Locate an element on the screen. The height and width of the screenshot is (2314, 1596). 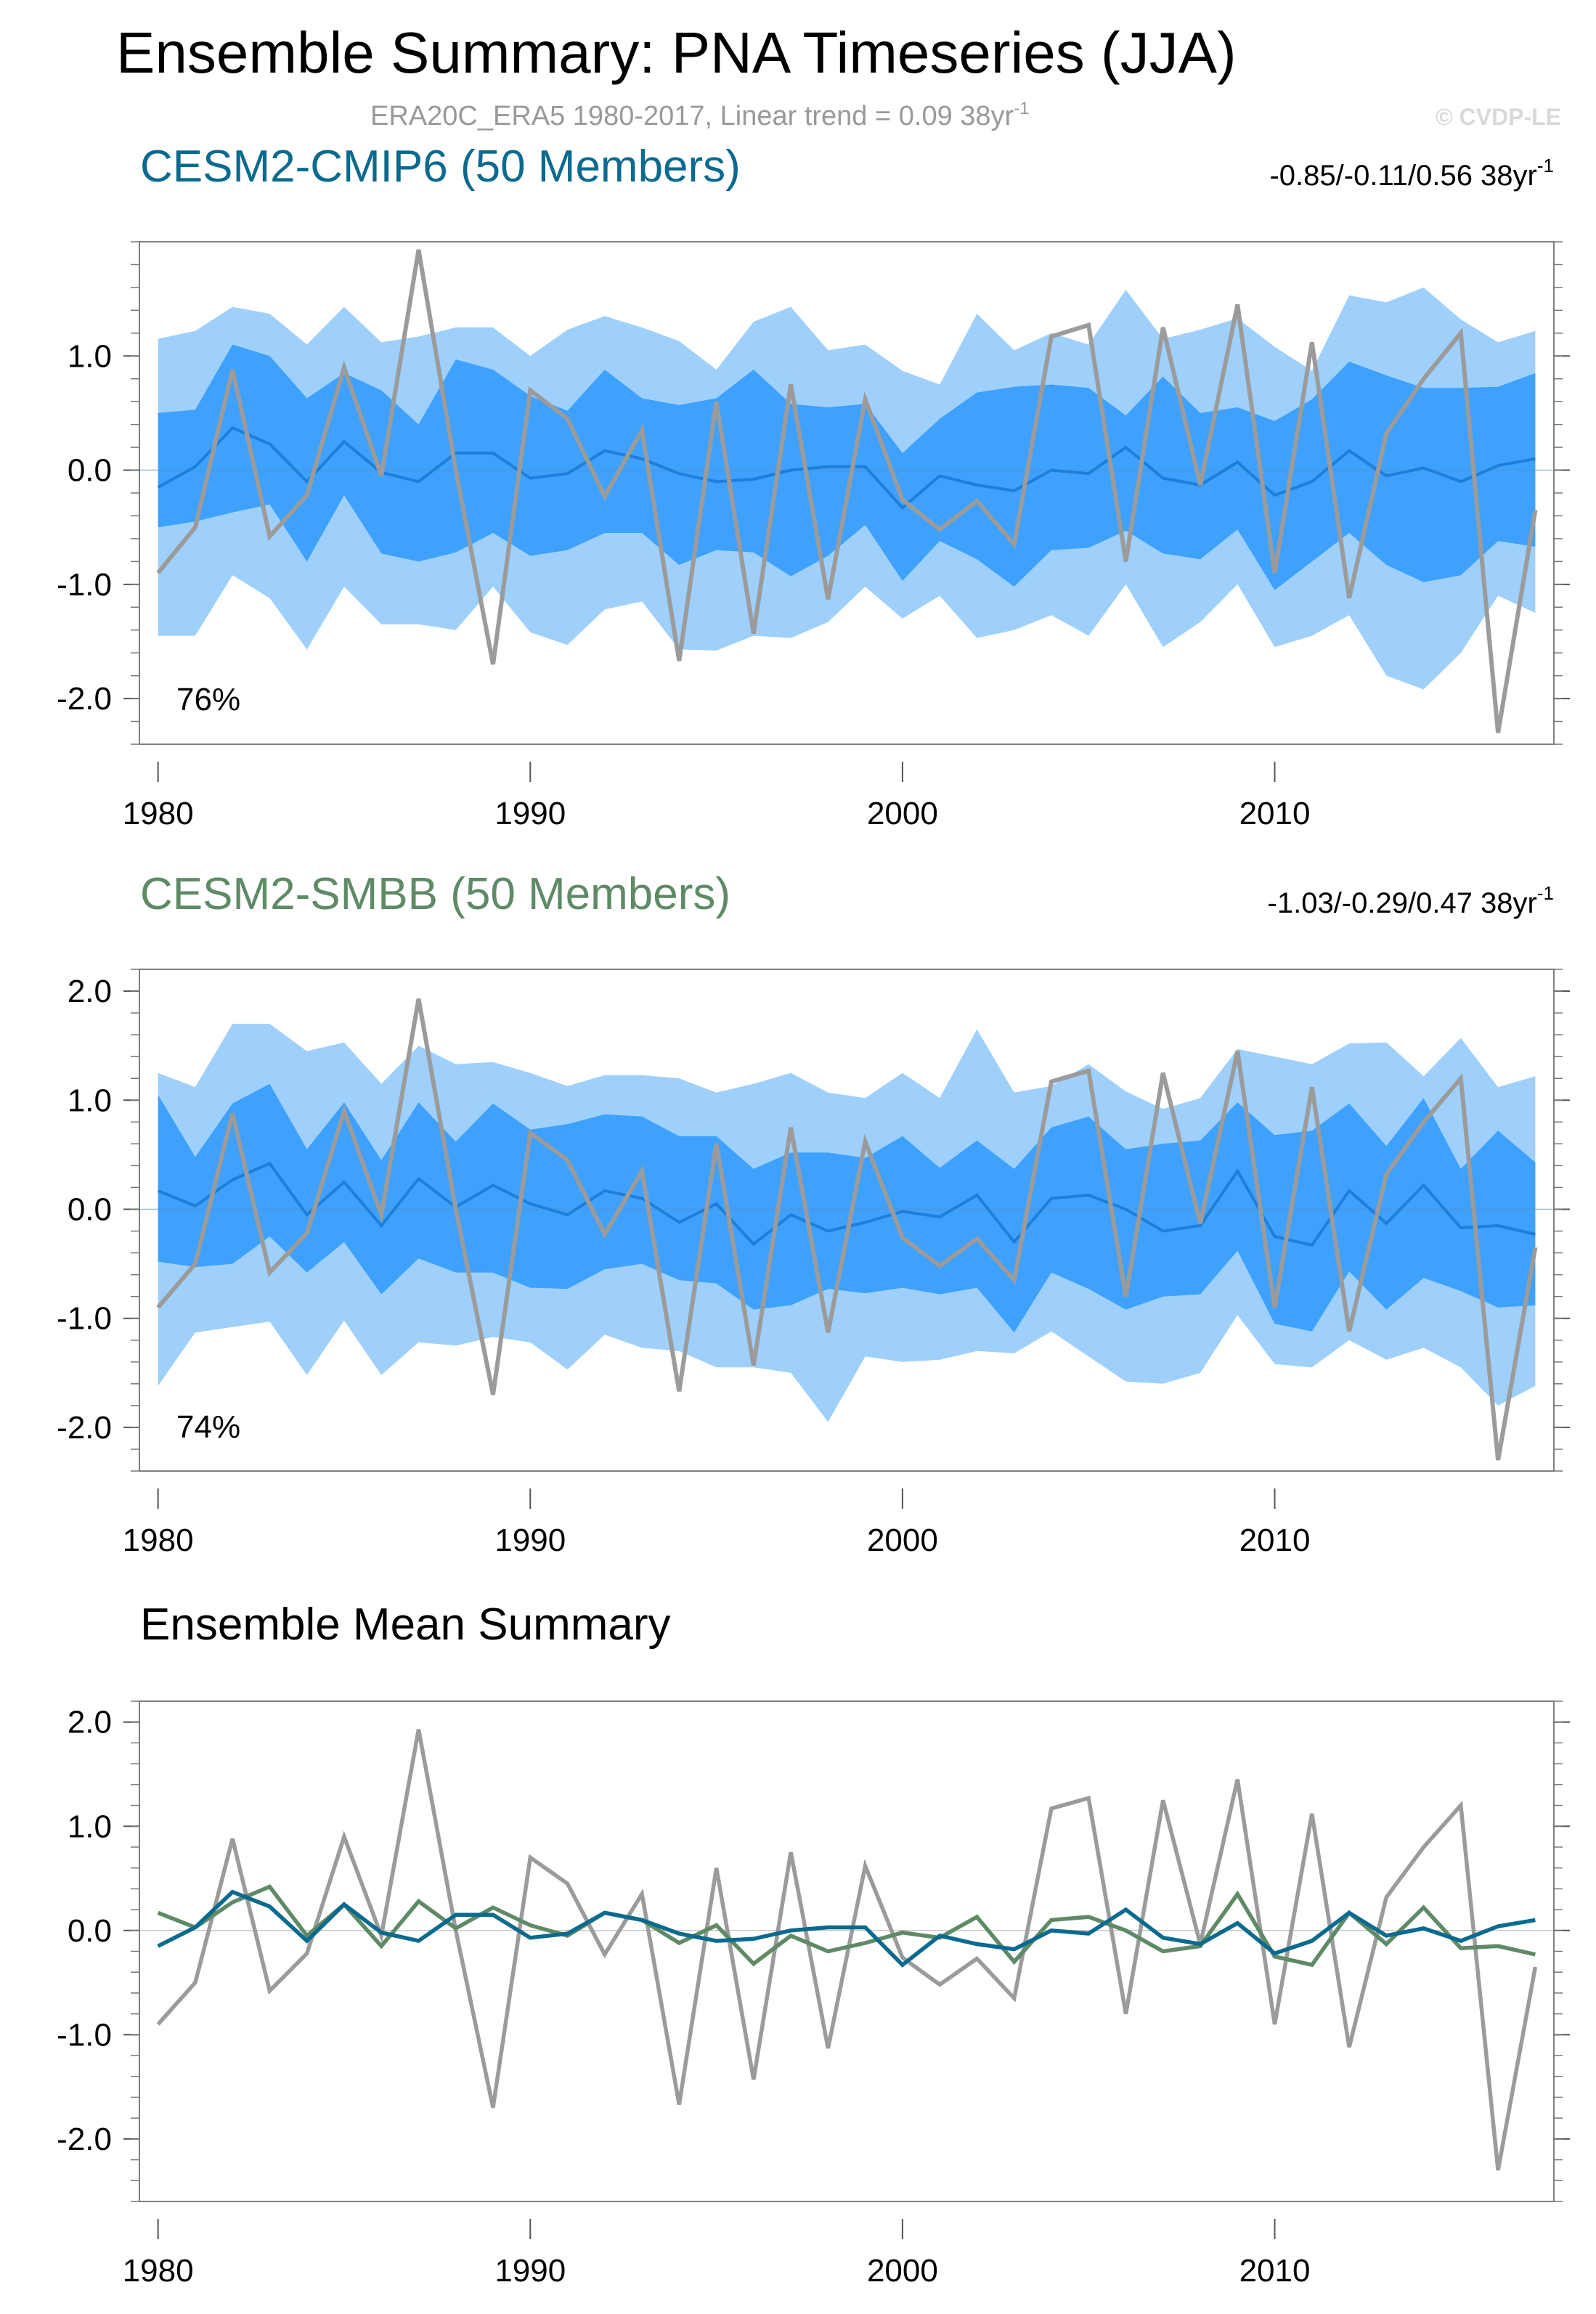
trend-range-cesm2-cmip6: -0.85/-0.11/0.56 38yr-1 is located at coordinates (1411, 174).